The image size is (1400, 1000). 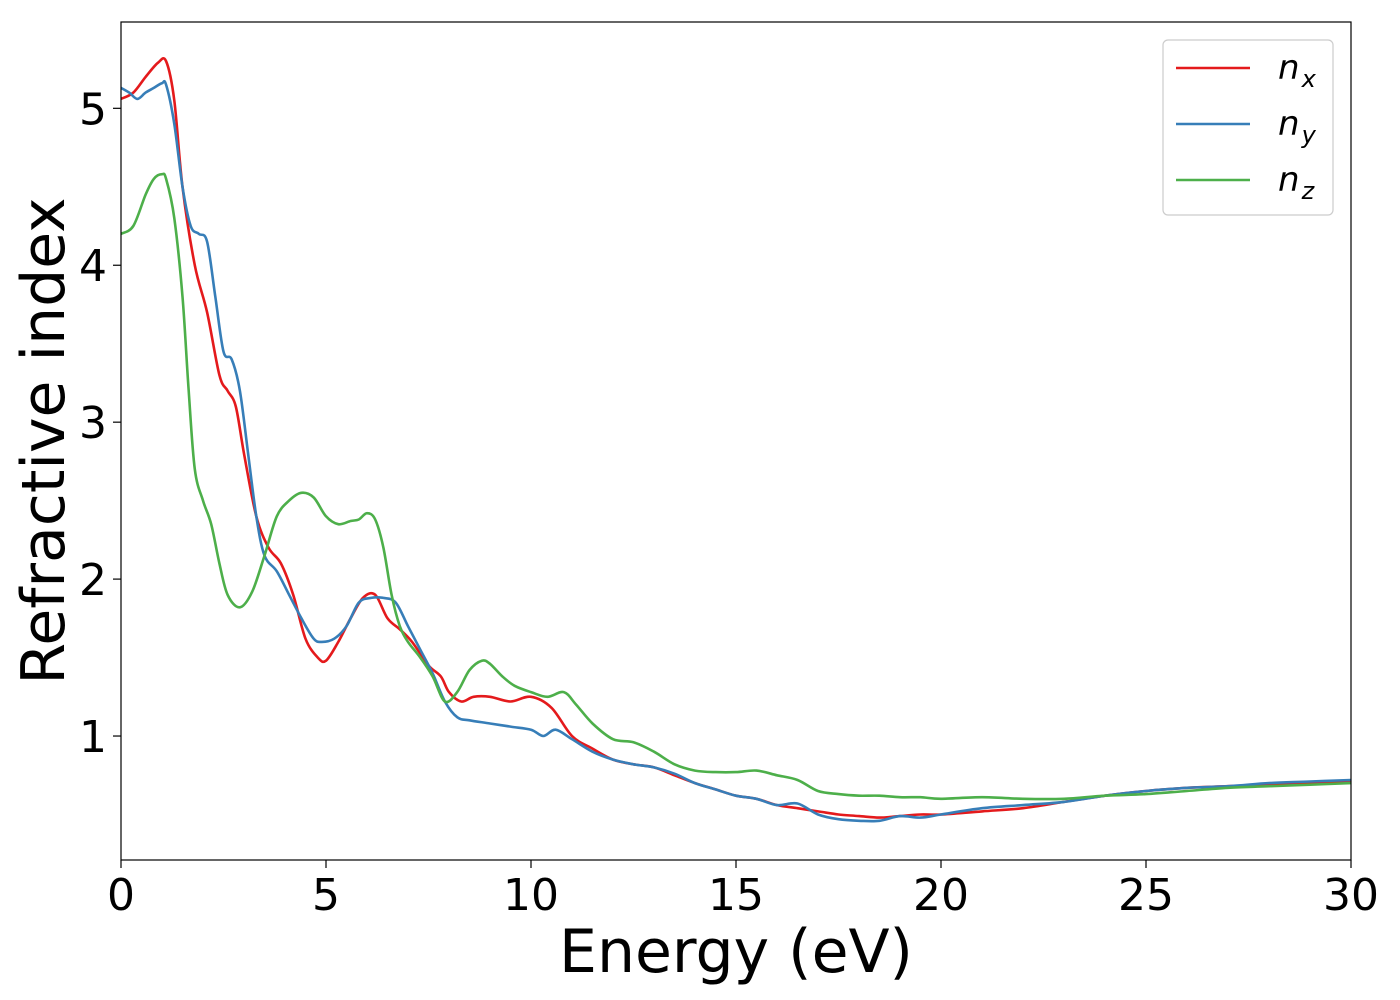 I want to click on legend-box, so click(x=1248, y=127).